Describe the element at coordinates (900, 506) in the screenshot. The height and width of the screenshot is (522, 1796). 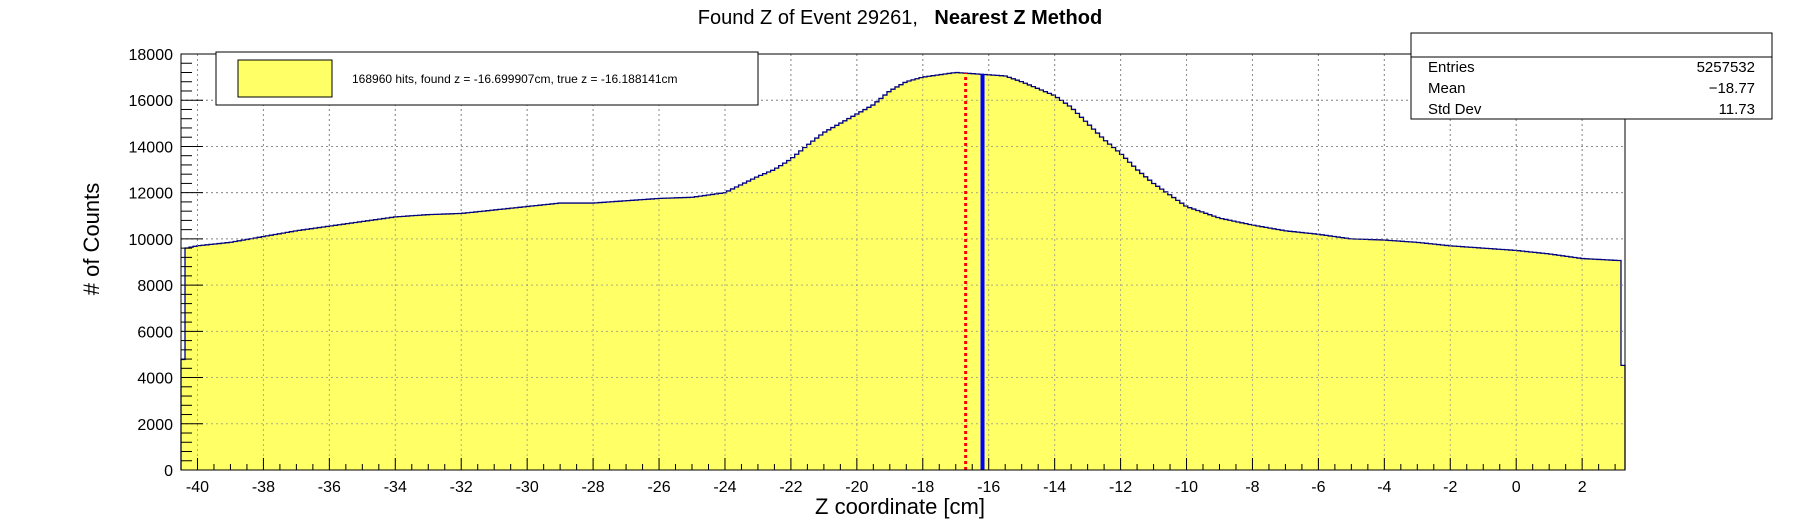
I see `x-axis-label: Z coordinate [cm]` at that location.